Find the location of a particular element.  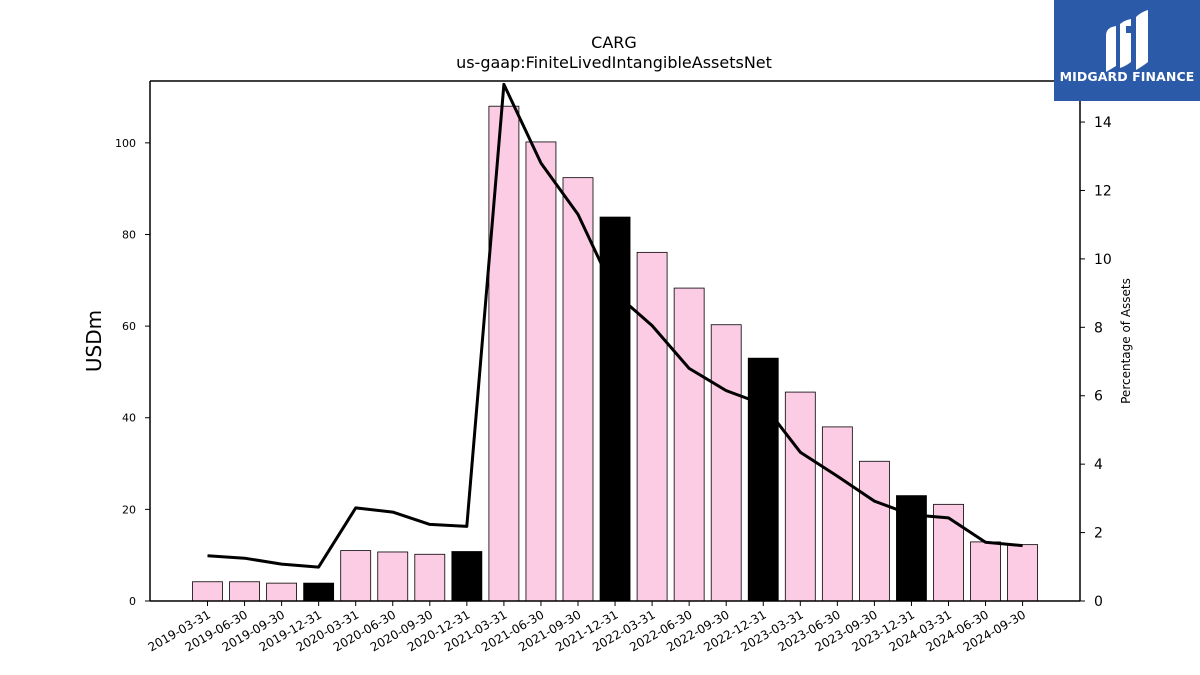

y-axis-label: USDm is located at coordinates (94, 341).